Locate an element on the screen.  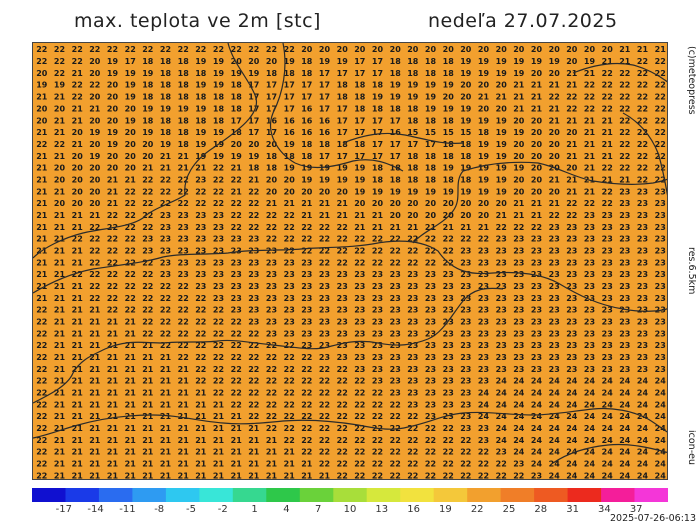
contour-line is located at coordinates (609, 453).